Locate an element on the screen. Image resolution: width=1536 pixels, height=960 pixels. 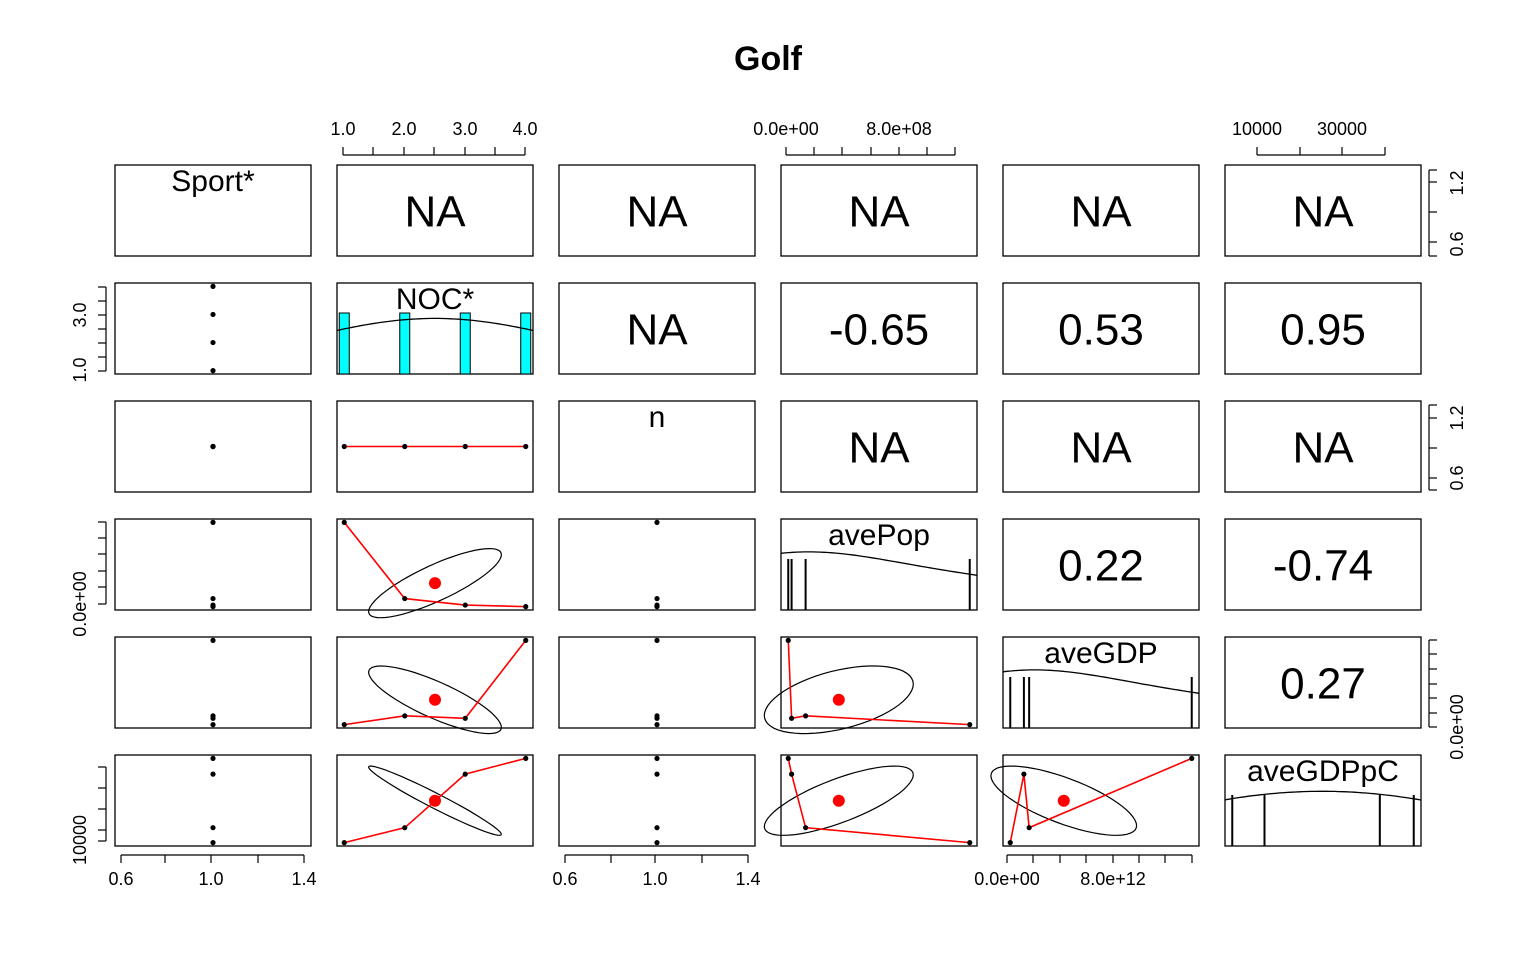
variable-label: n is located at coordinates (657, 417).